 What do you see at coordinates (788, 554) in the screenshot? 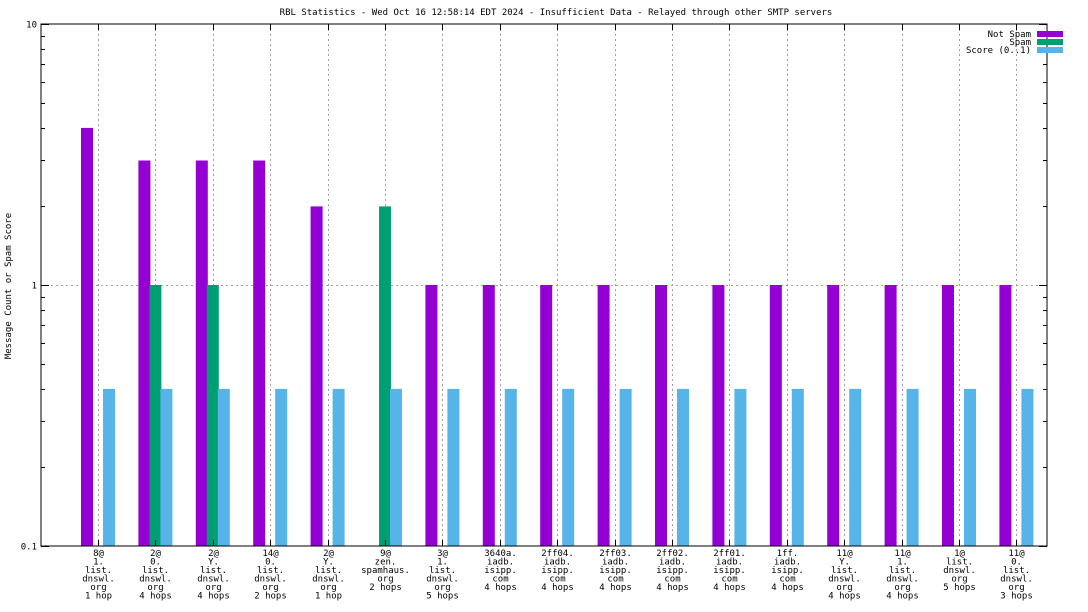
I see `x-tick-label-line: 1ff.` at bounding box center [788, 554].